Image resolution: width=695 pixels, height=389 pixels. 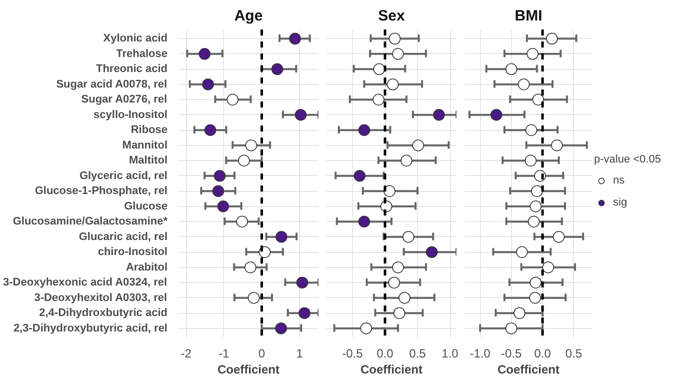 What do you see at coordinates (142, 54) in the screenshot?
I see `y-tick-label: Trehalose` at bounding box center [142, 54].